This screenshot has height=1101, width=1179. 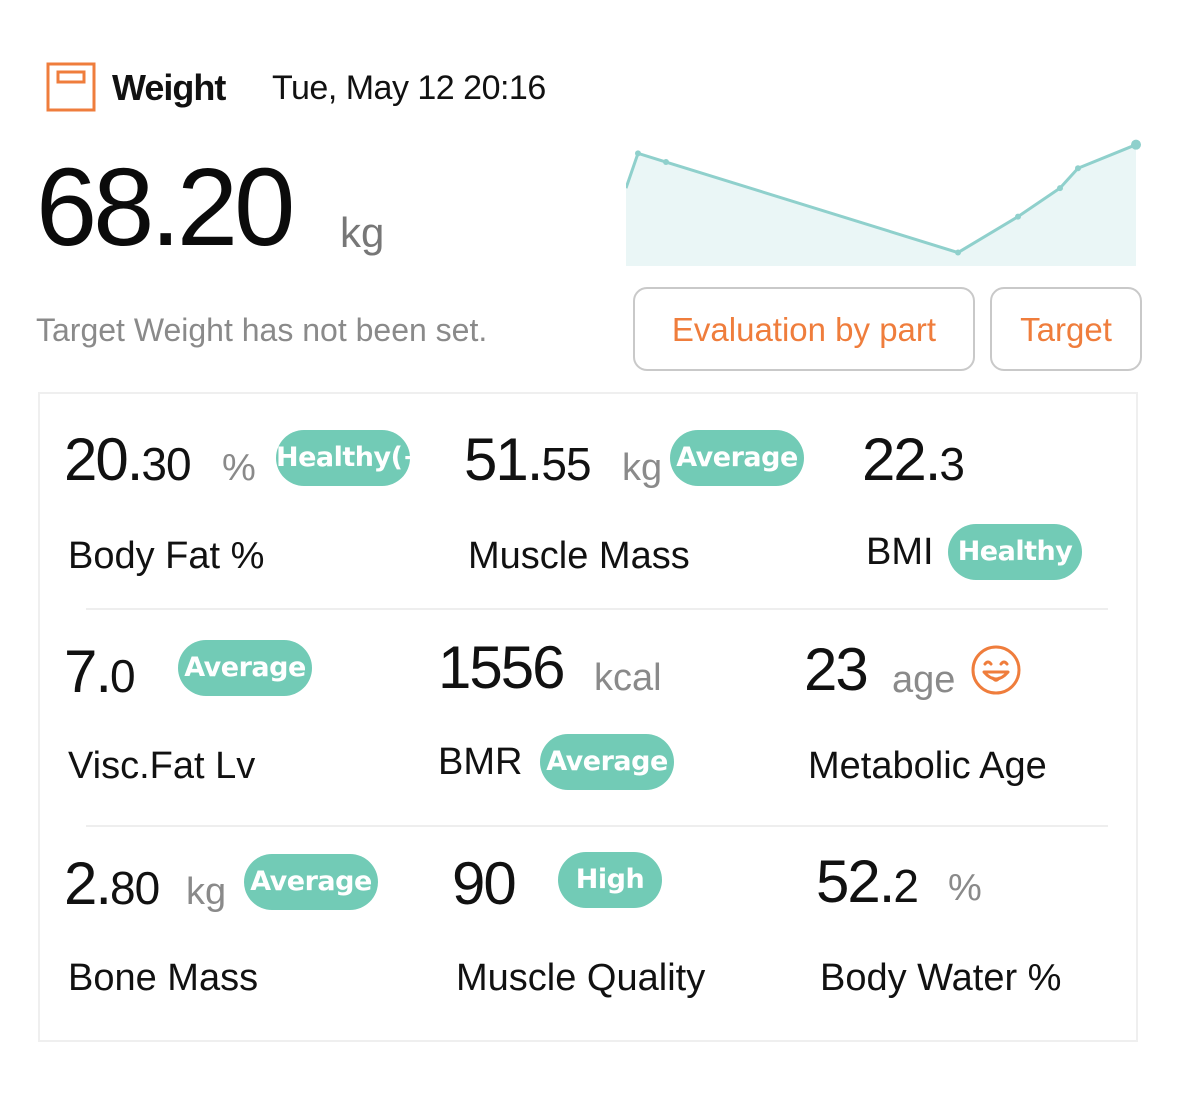 I want to click on body-fat-unit: %, so click(x=239, y=468).